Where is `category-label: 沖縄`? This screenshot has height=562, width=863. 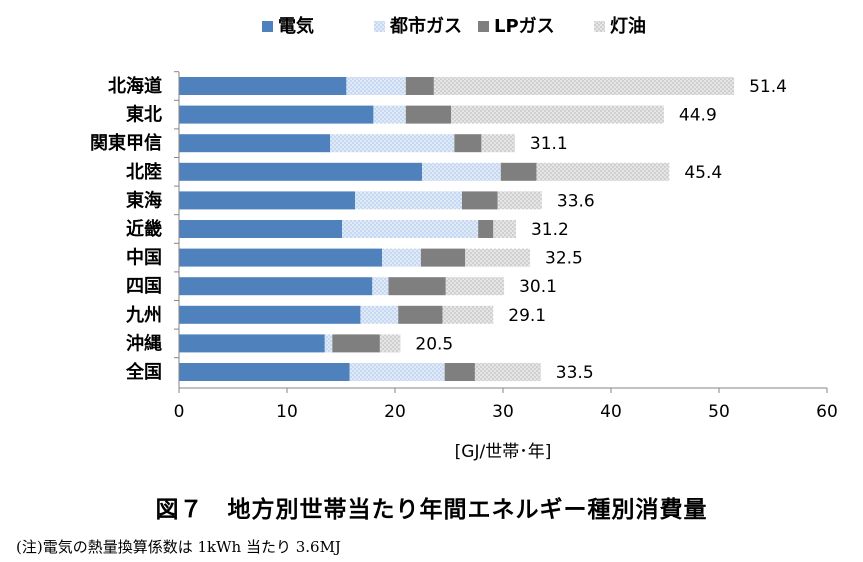 category-label: 沖縄 is located at coordinates (144, 343).